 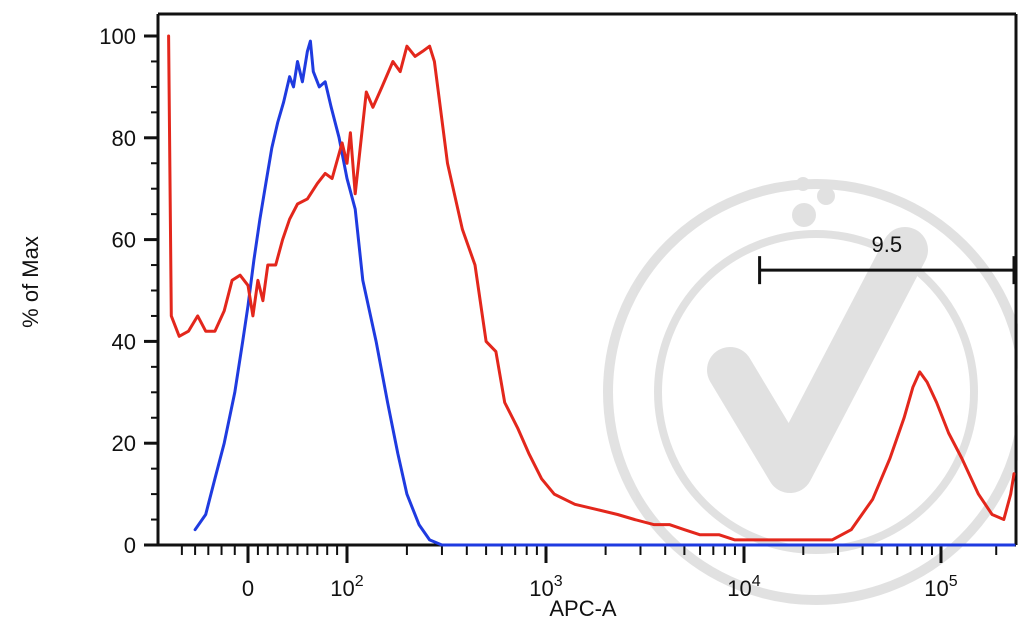 What do you see at coordinates (124, 443) in the screenshot?
I see `y-tick-label: 20` at bounding box center [124, 443].